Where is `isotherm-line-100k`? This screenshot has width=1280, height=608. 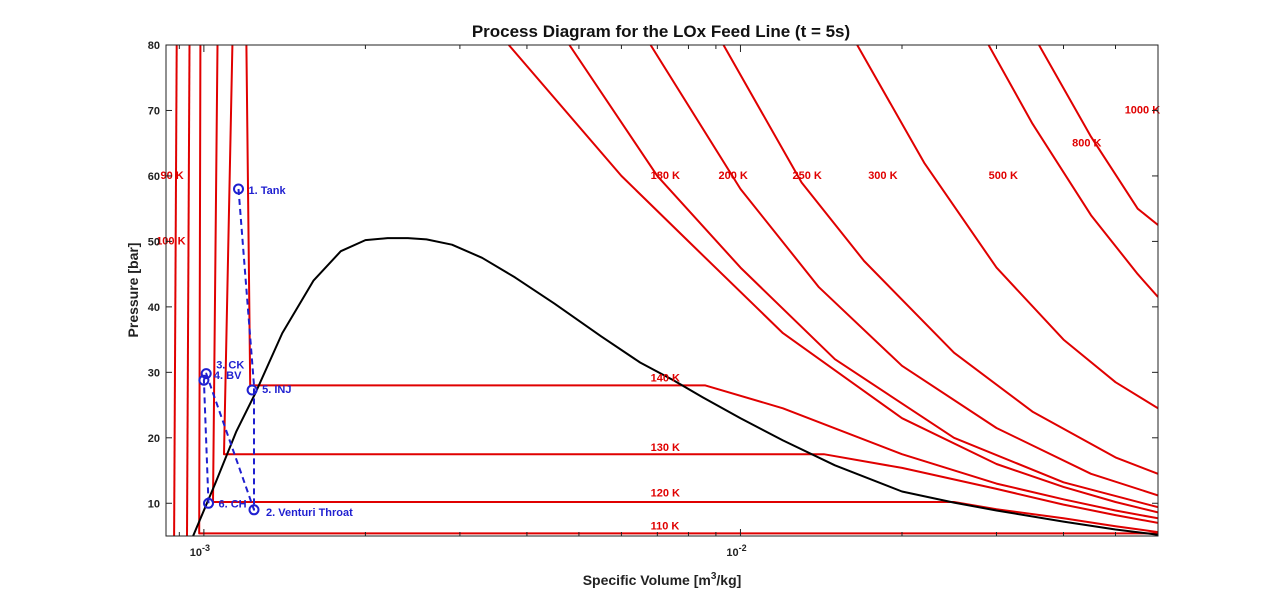 isotherm-line-100k is located at coordinates (188, 290).